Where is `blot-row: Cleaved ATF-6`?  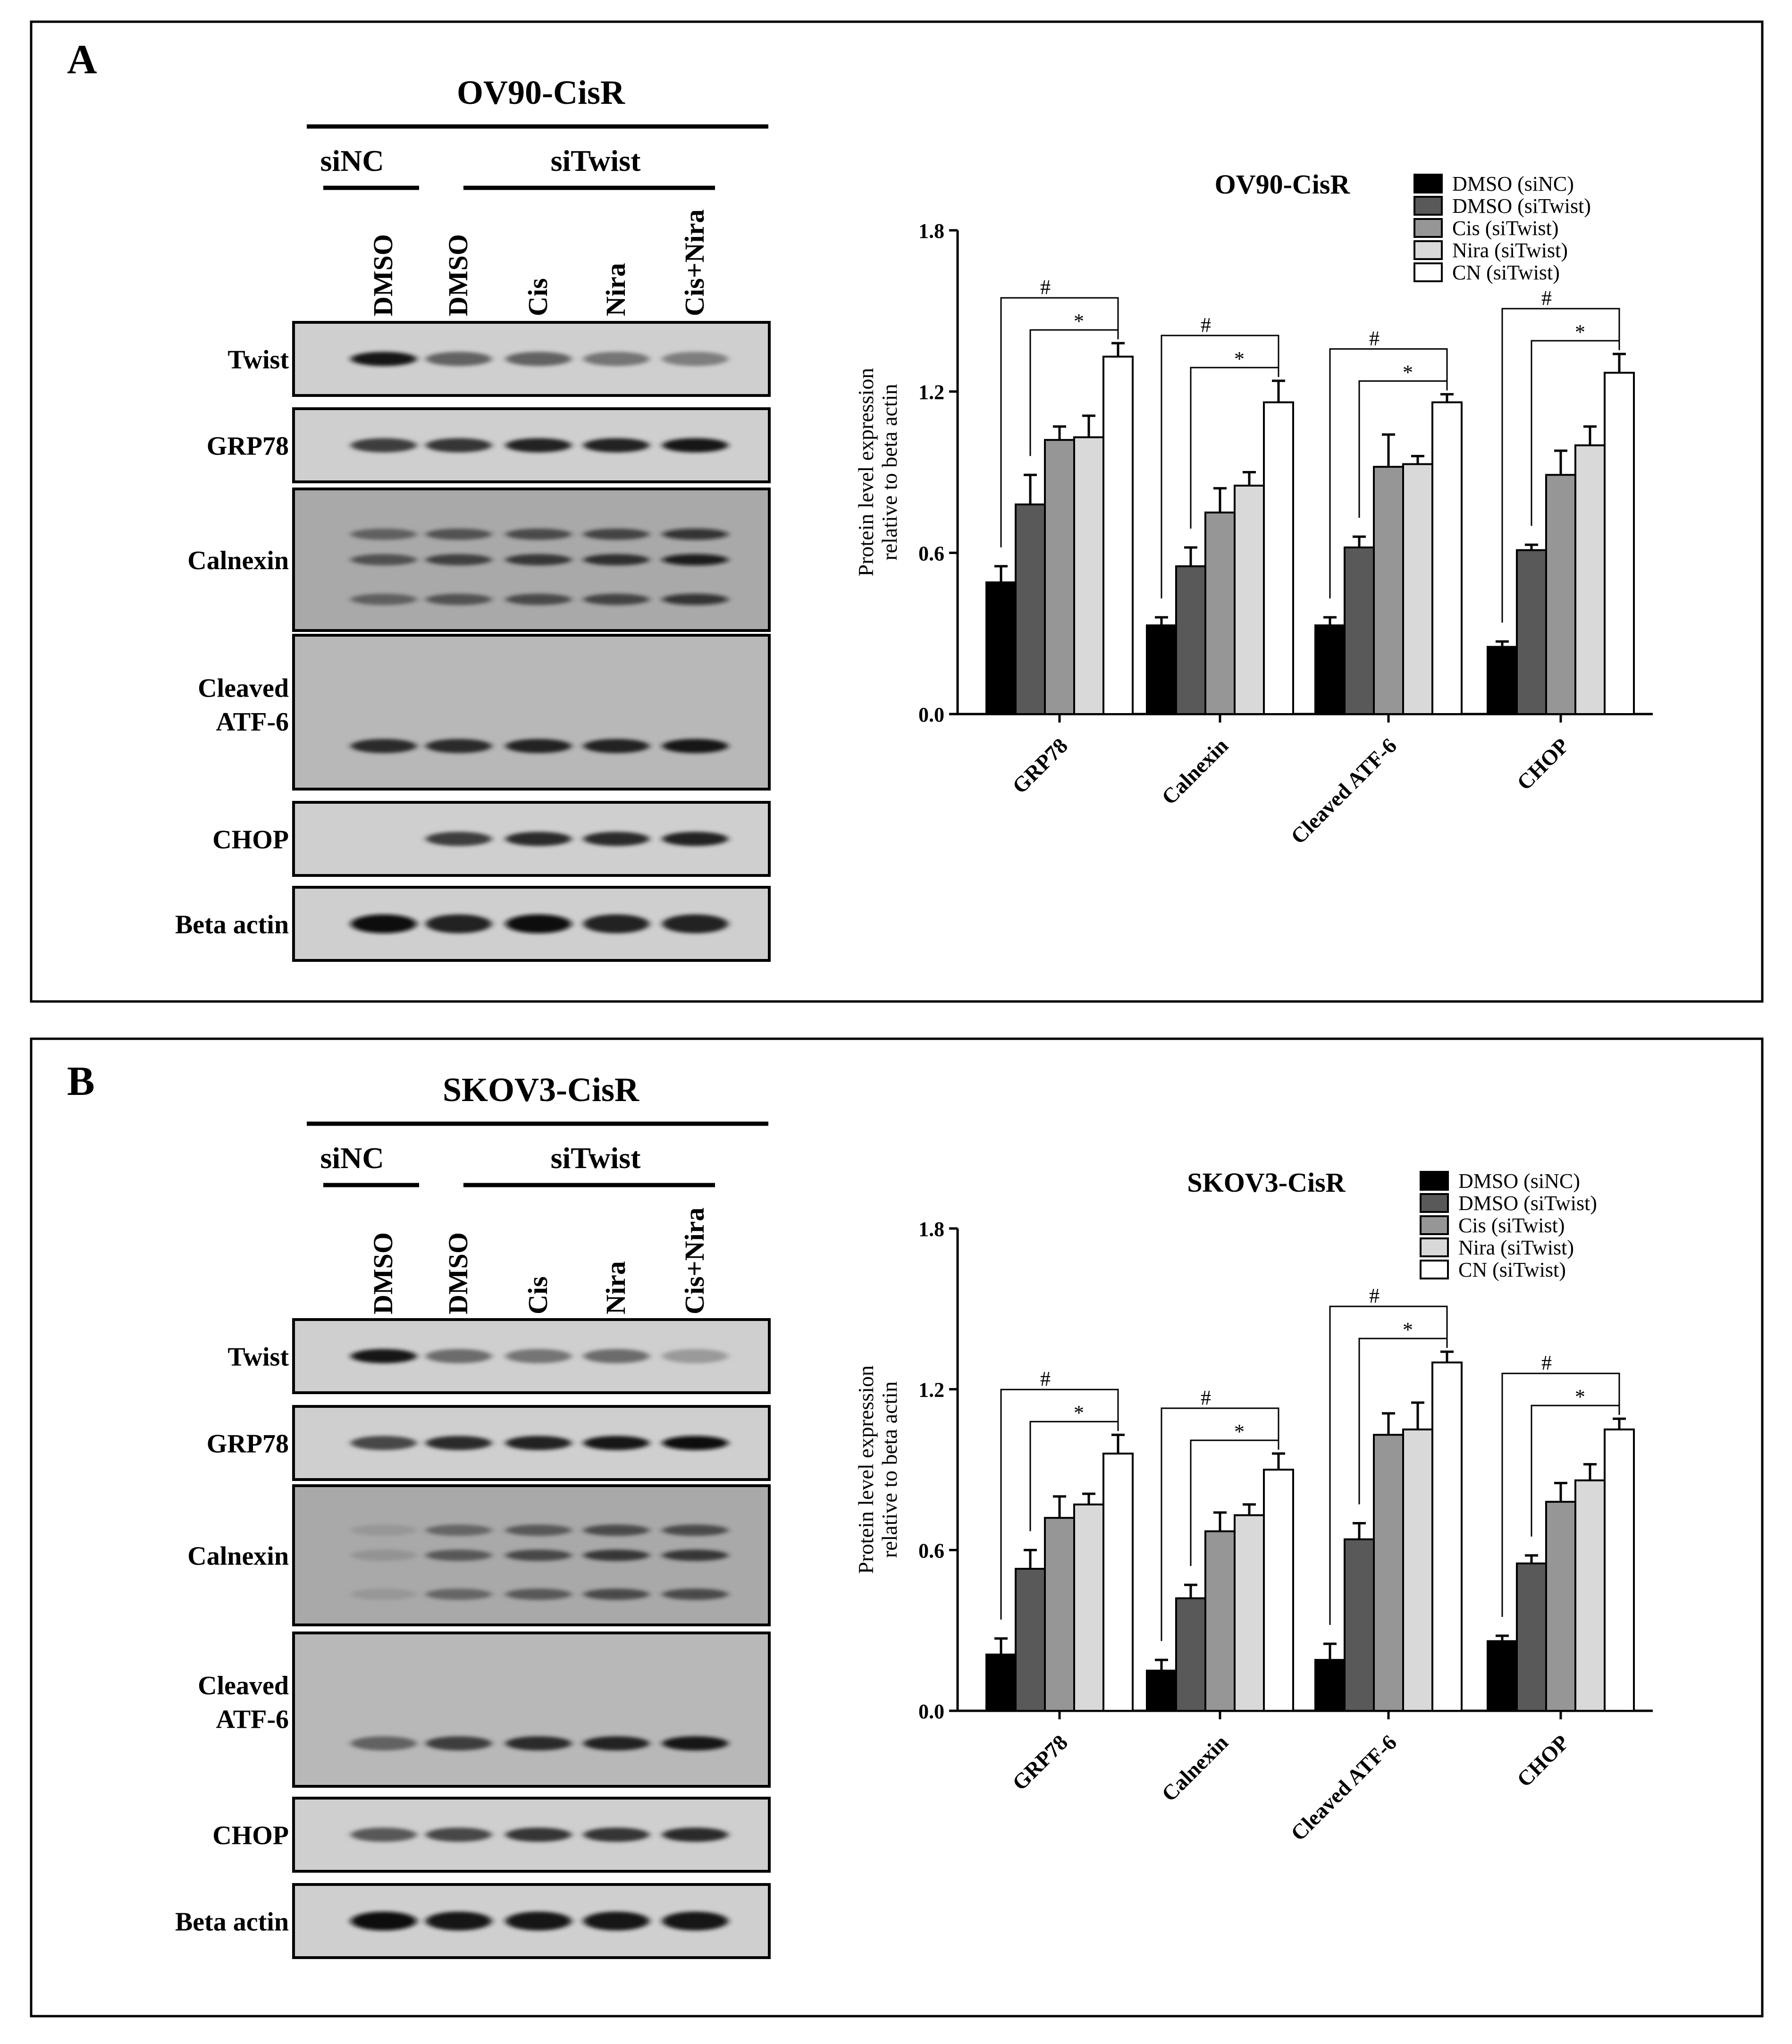 blot-row: Cleaved ATF-6 is located at coordinates (484, 1710).